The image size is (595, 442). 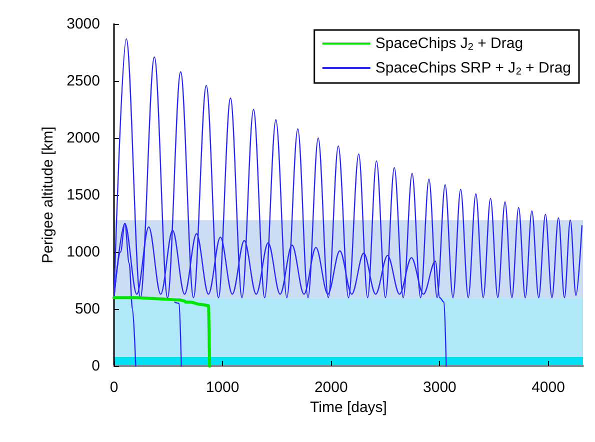 I want to click on y-tick-label: 2000, so click(x=83, y=138).